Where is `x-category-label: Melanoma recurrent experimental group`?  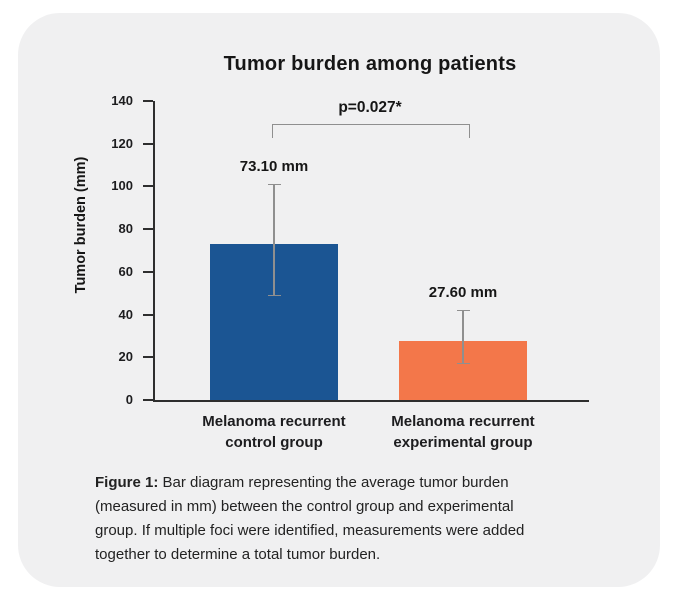
x-category-label: Melanoma recurrent experimental group is located at coordinates (463, 432).